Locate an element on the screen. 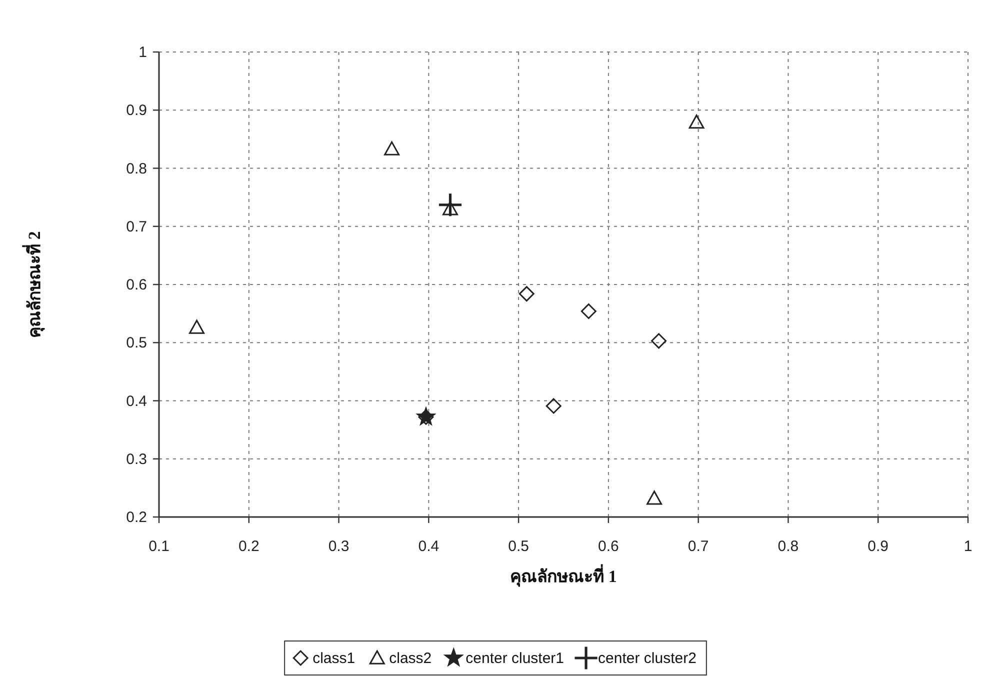 The width and height of the screenshot is (991, 682). legend-label: center cluster1 is located at coordinates (515, 658).